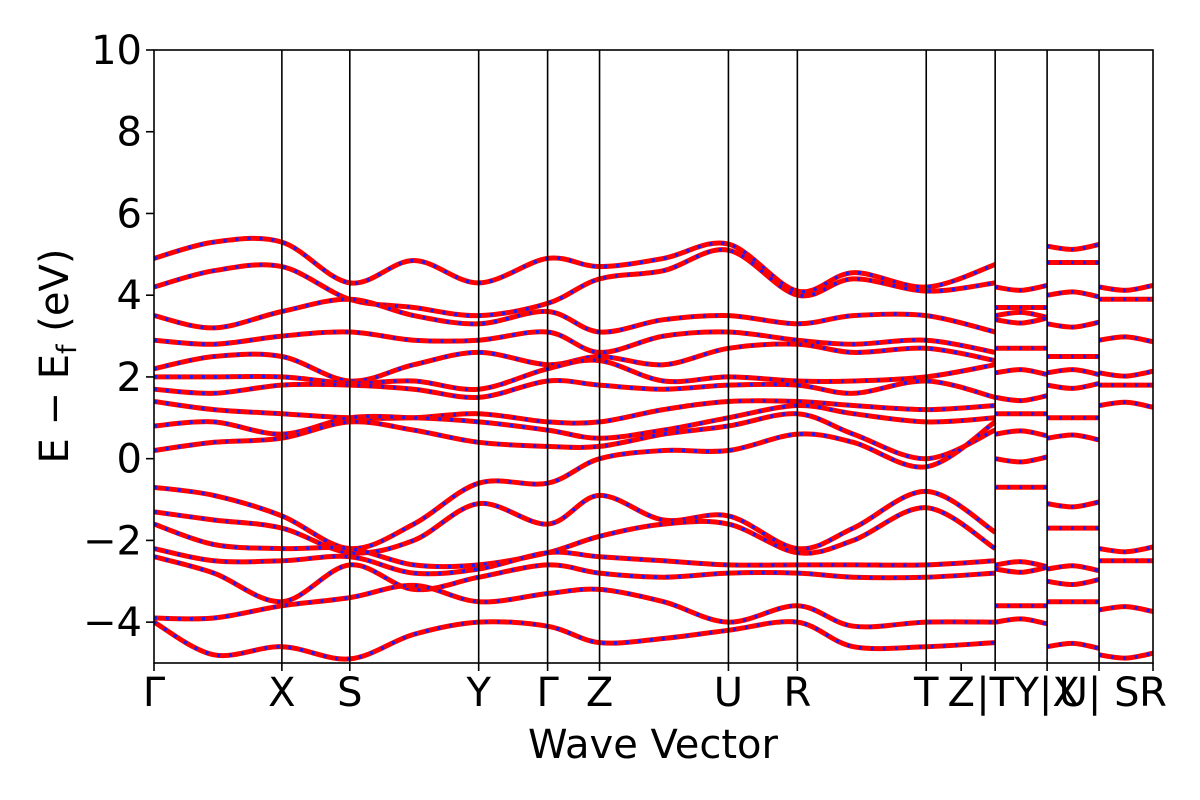  I want to click on x-tick-label: Y, so click(478, 693).